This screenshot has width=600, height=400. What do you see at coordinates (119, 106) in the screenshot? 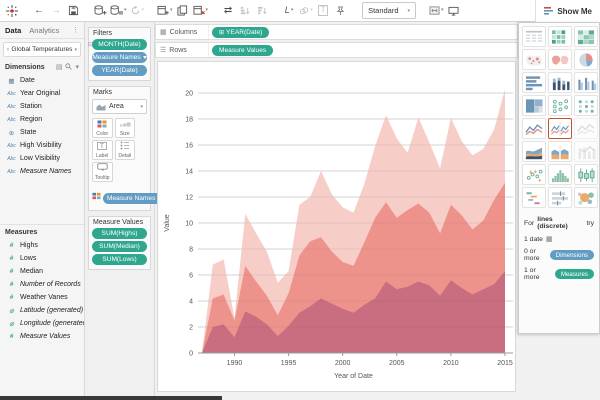
I see `mark-type-select: Area ▾` at bounding box center [119, 106].